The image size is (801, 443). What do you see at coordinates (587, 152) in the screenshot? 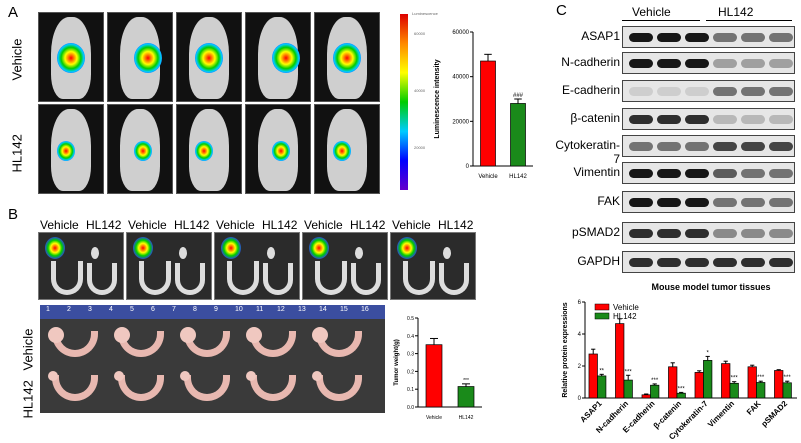
I see `blot-label: Cytokeratin-7` at bounding box center [587, 152].